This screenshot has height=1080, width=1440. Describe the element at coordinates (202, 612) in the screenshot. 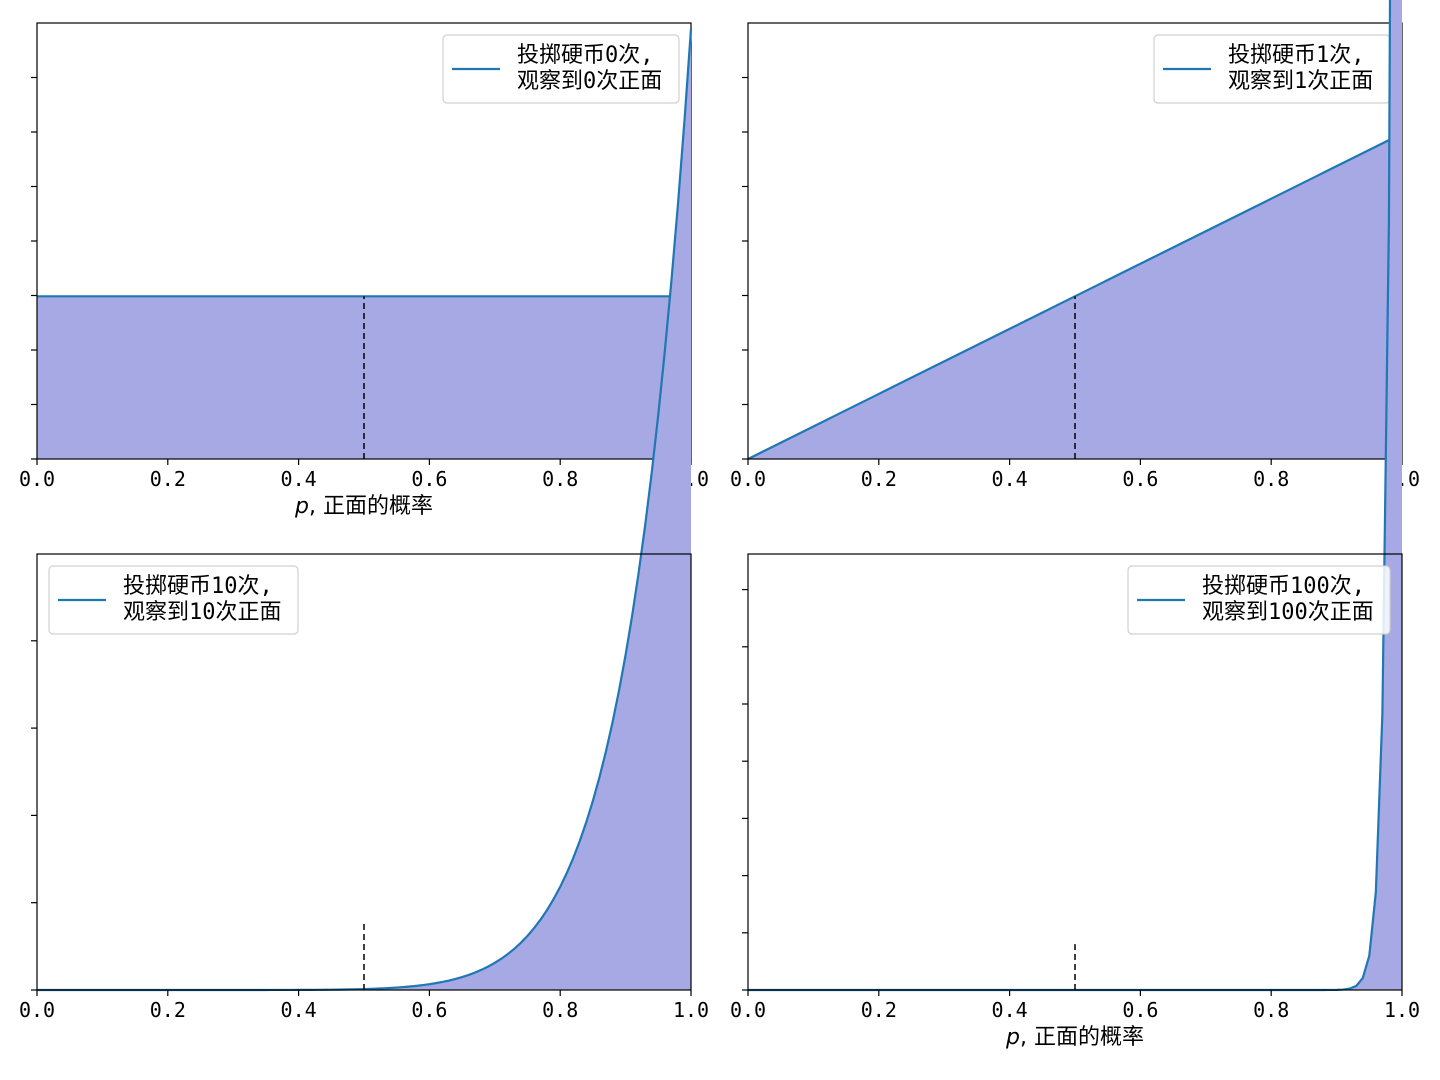

I see `legend-label: 观察到10次正面` at that location.